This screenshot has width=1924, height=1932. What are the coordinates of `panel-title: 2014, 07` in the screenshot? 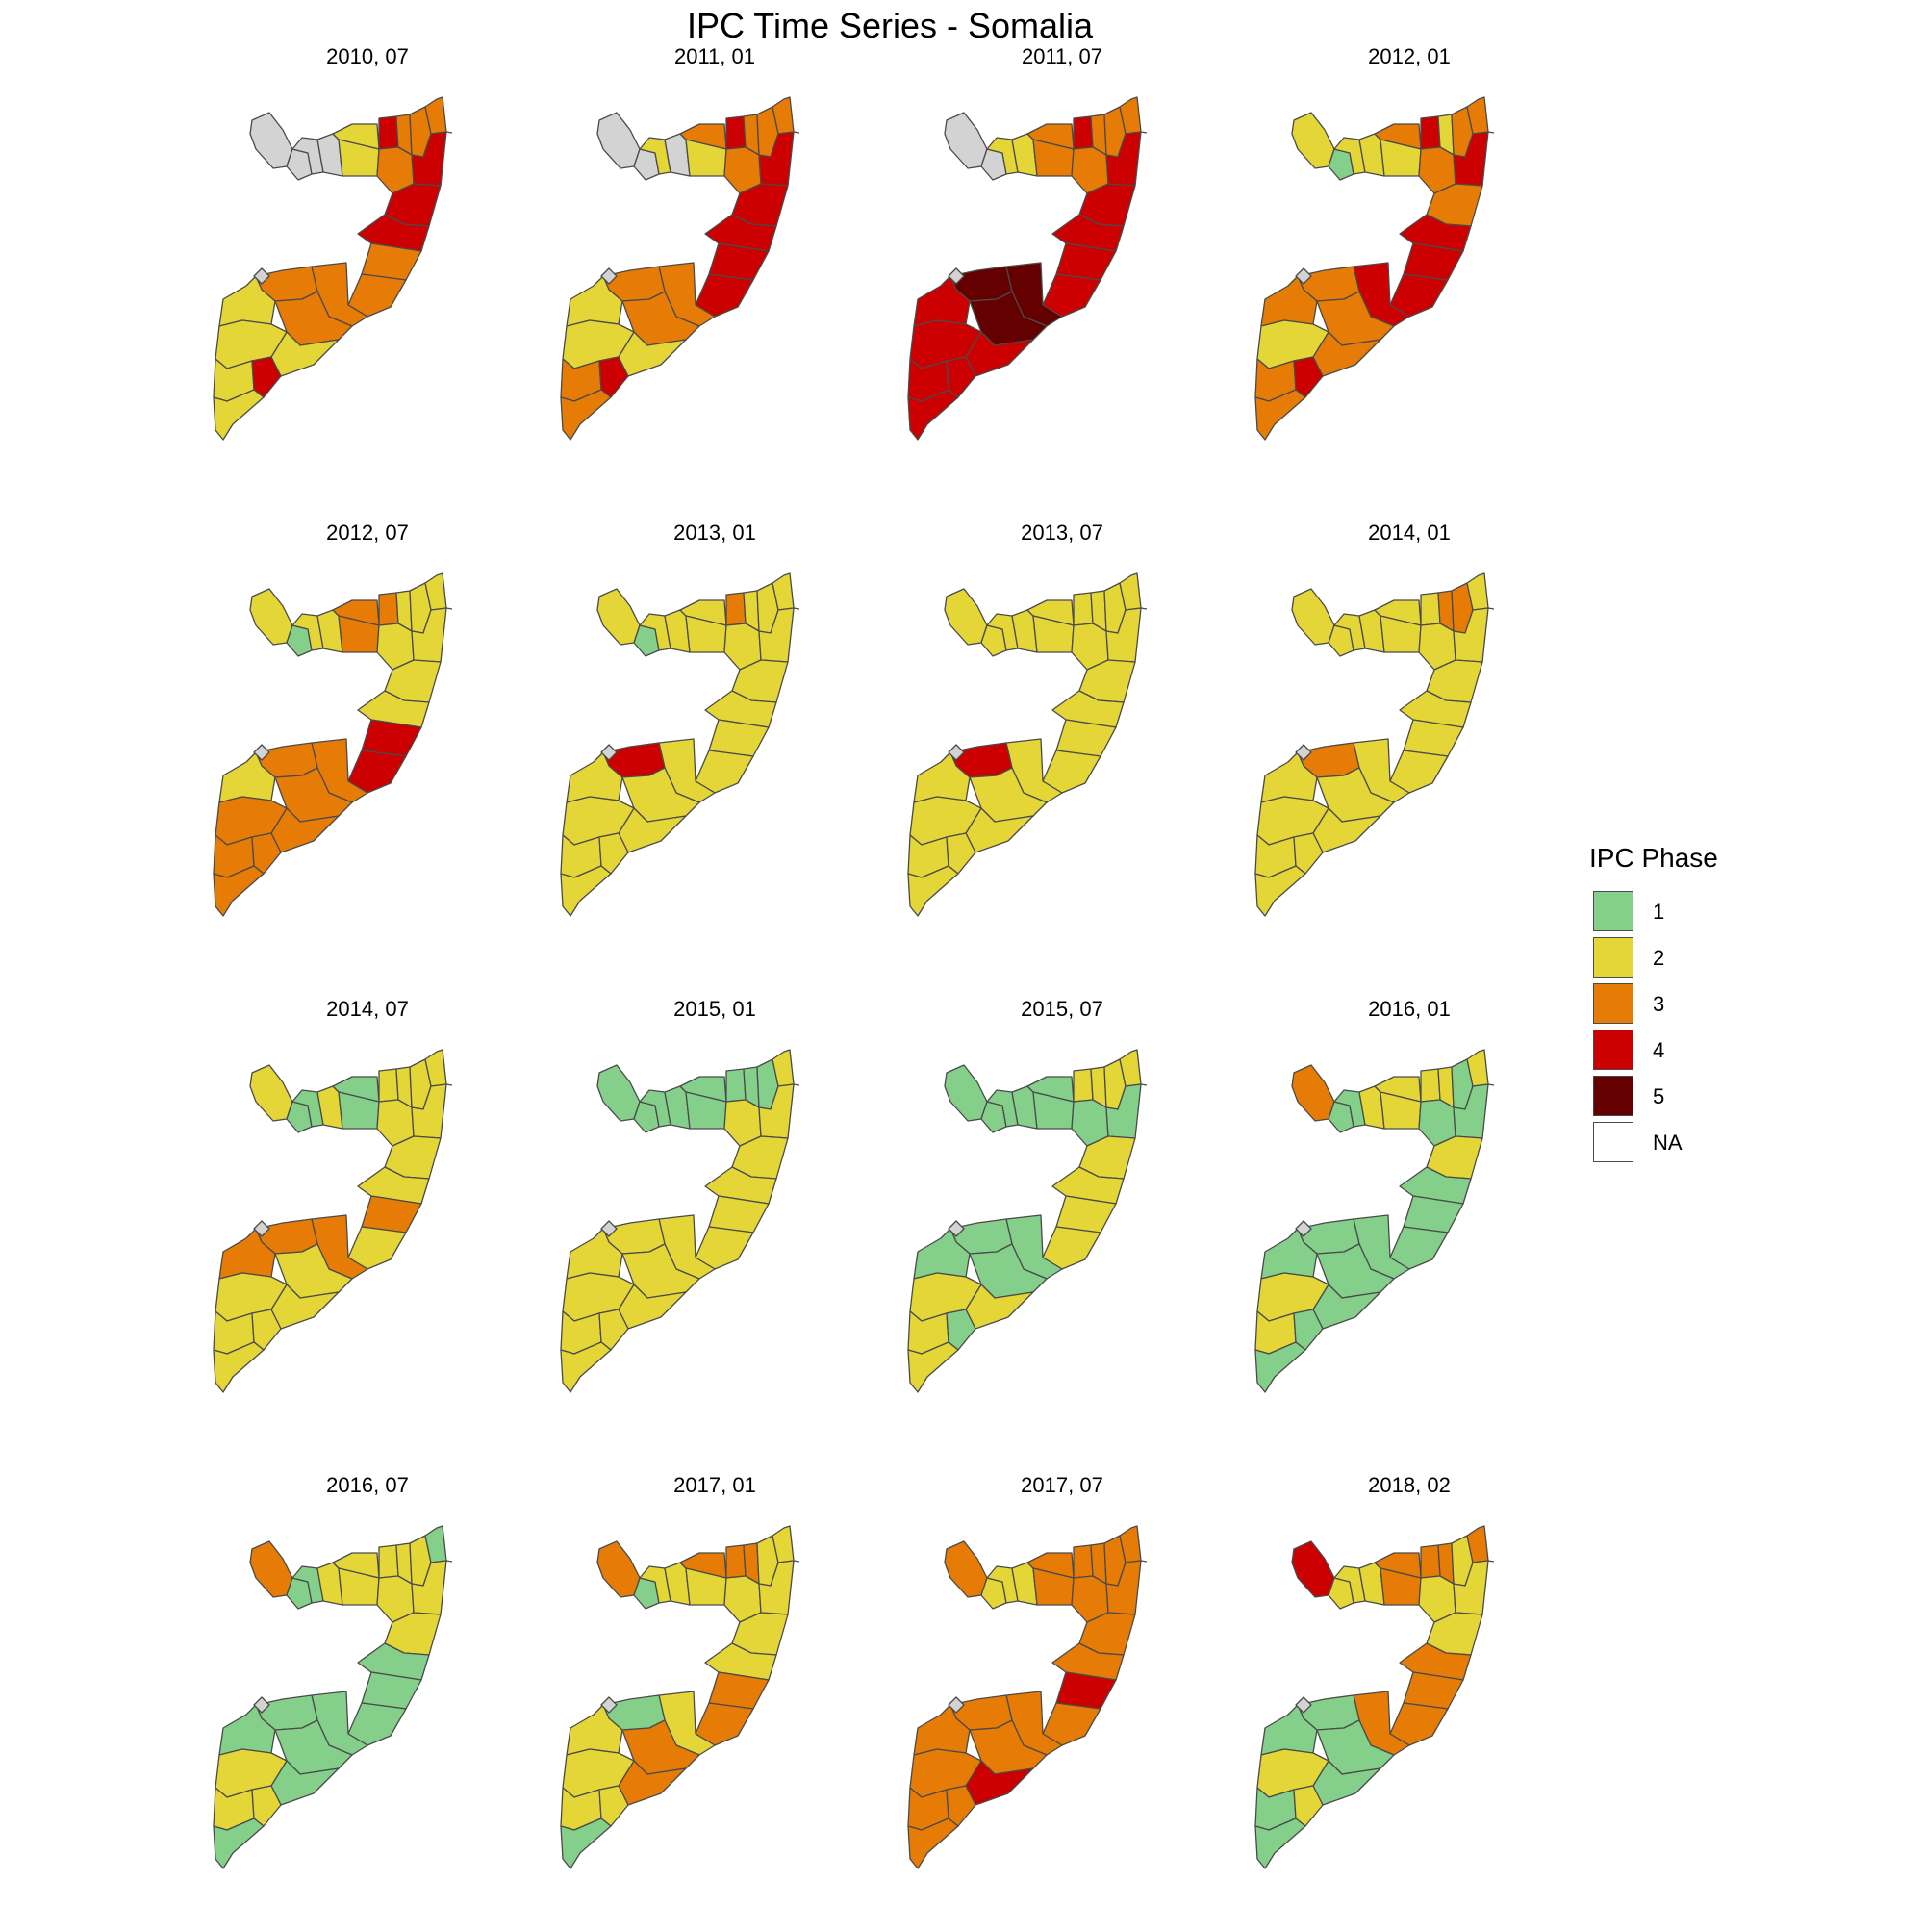 It's located at (367, 1009).